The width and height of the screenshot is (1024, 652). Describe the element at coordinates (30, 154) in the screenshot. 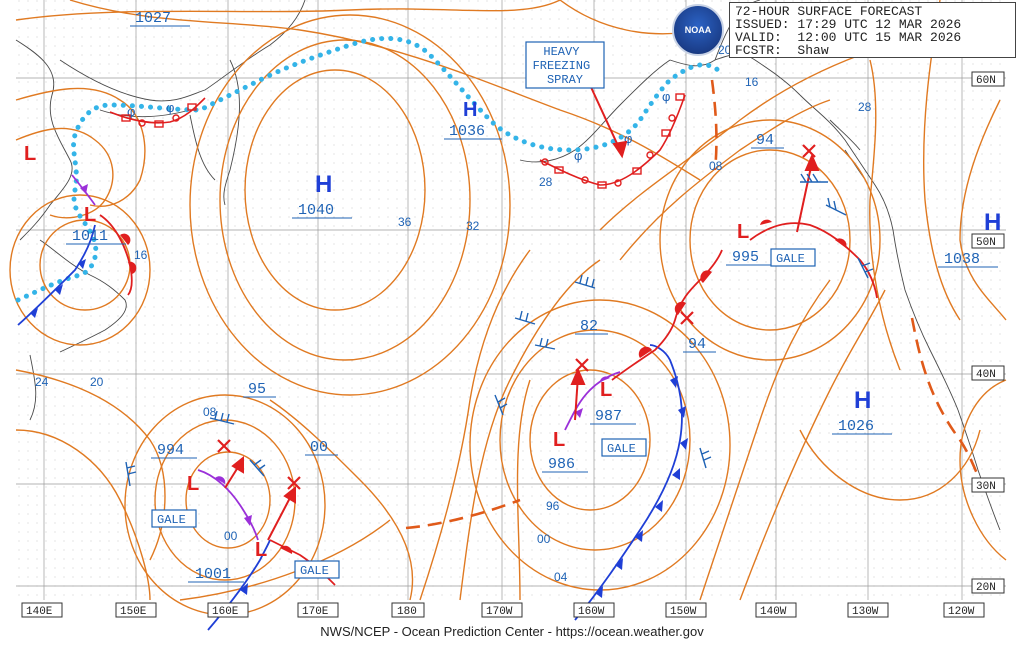

I see `low-letter-1: L` at that location.